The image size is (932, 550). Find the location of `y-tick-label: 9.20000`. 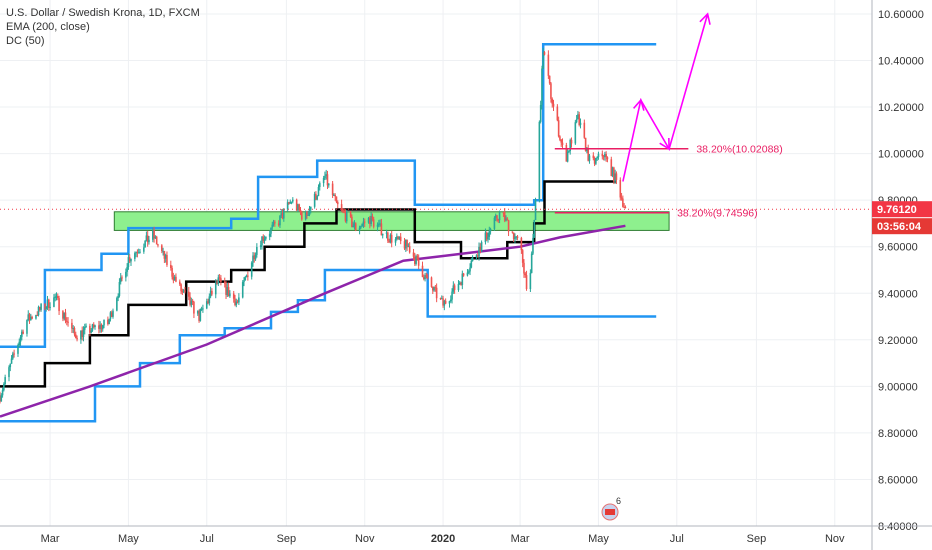

y-tick-label: 9.20000 is located at coordinates (898, 341).